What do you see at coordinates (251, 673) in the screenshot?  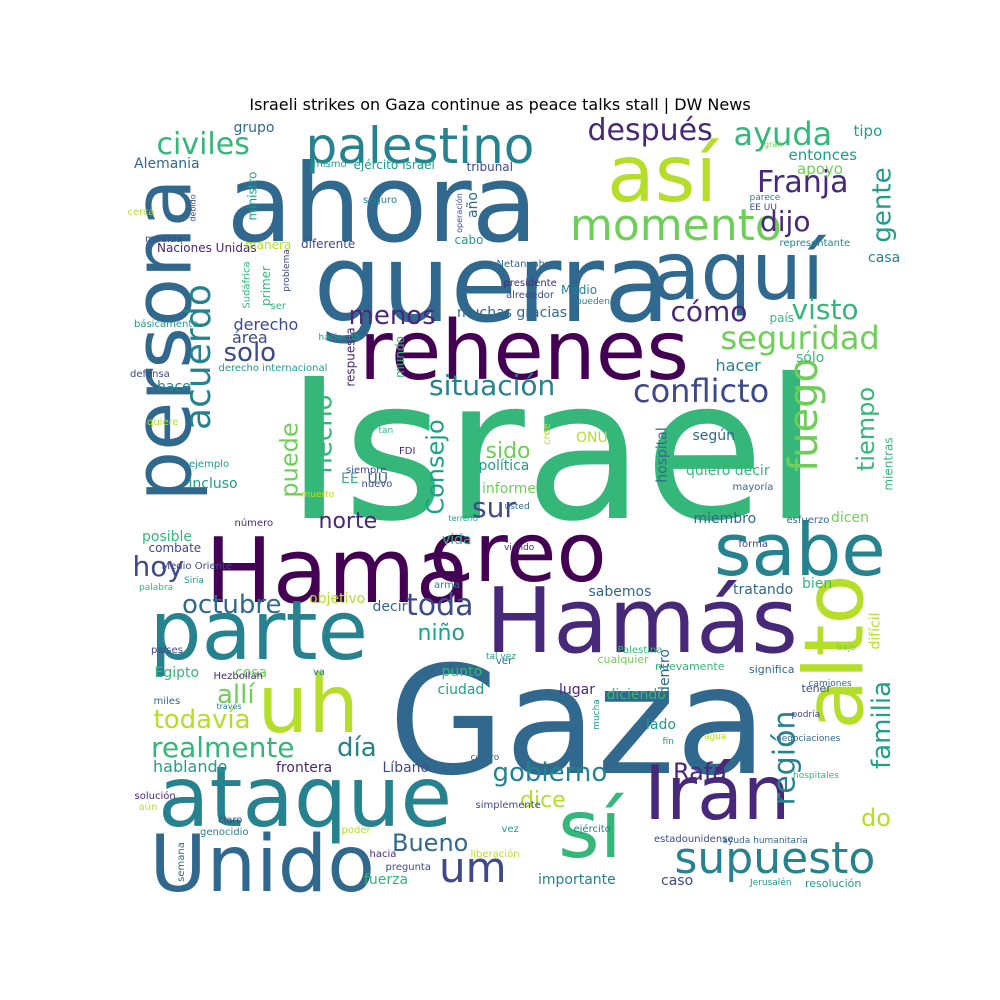 I see `cloud-word: cosa` at bounding box center [251, 673].